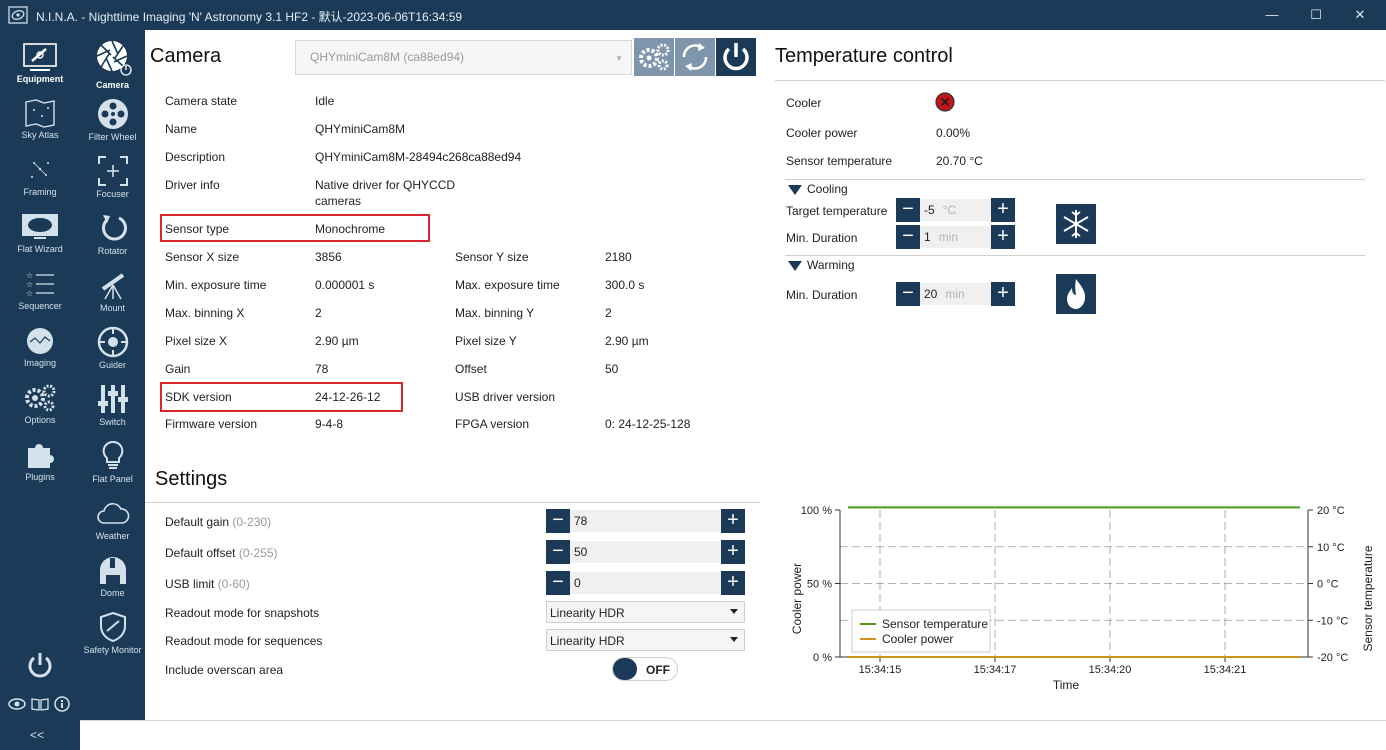  I want to click on cooling-divider, so click(1075, 179).